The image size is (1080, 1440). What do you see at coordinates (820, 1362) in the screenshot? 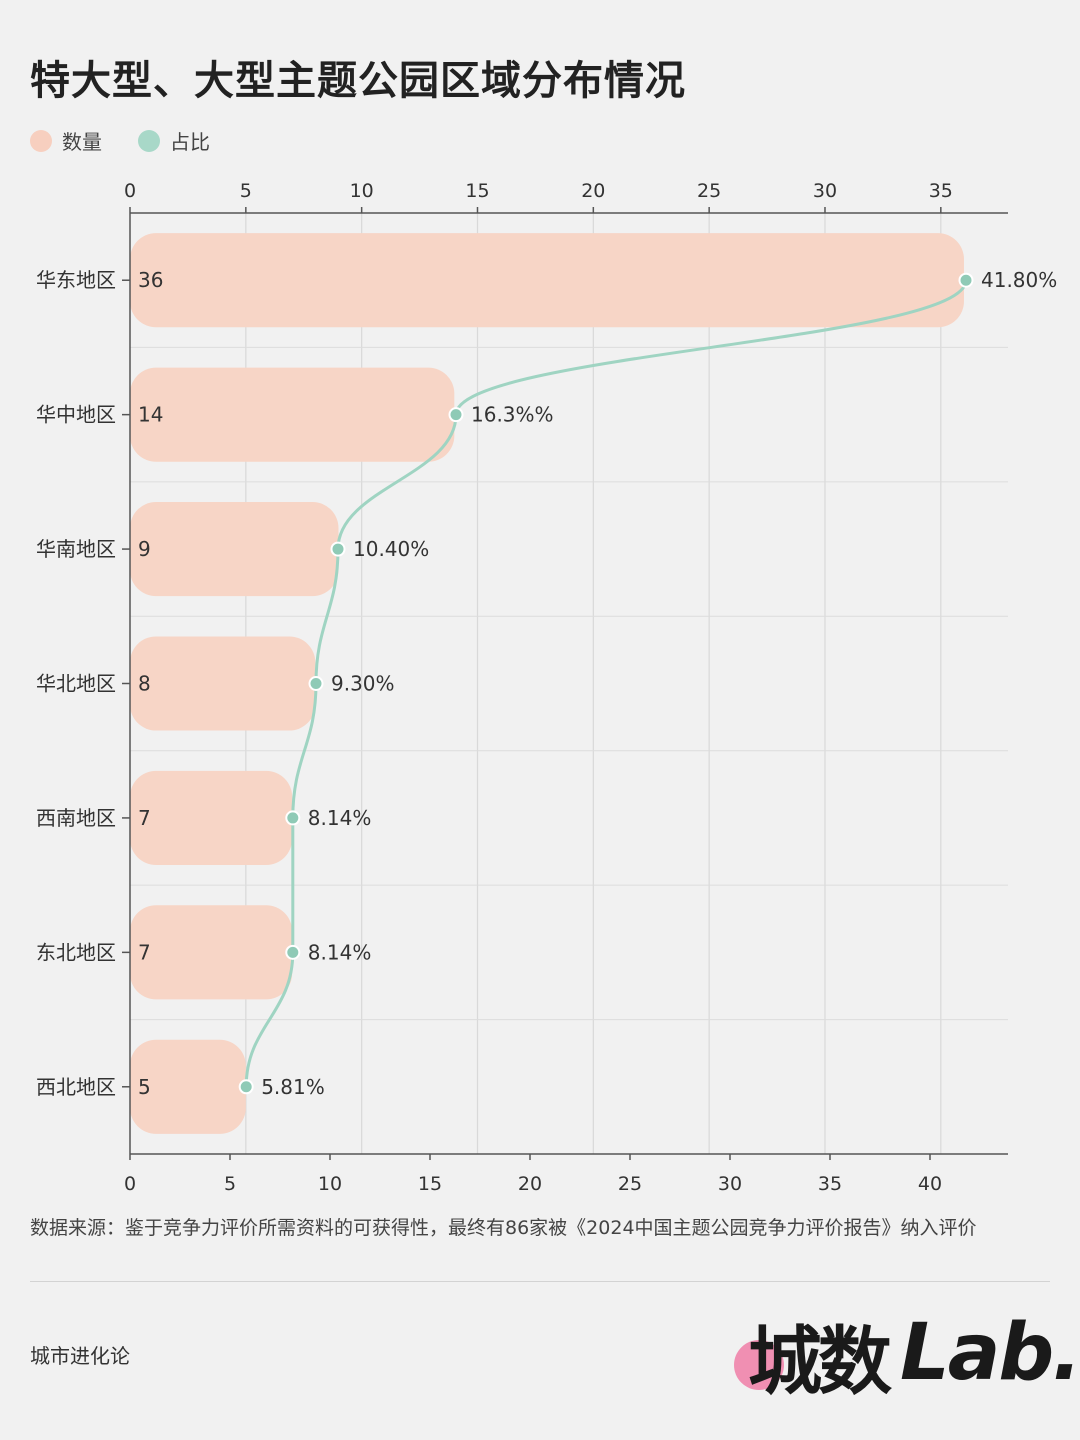
I see `logo-text-cn: 城数` at bounding box center [820, 1362].